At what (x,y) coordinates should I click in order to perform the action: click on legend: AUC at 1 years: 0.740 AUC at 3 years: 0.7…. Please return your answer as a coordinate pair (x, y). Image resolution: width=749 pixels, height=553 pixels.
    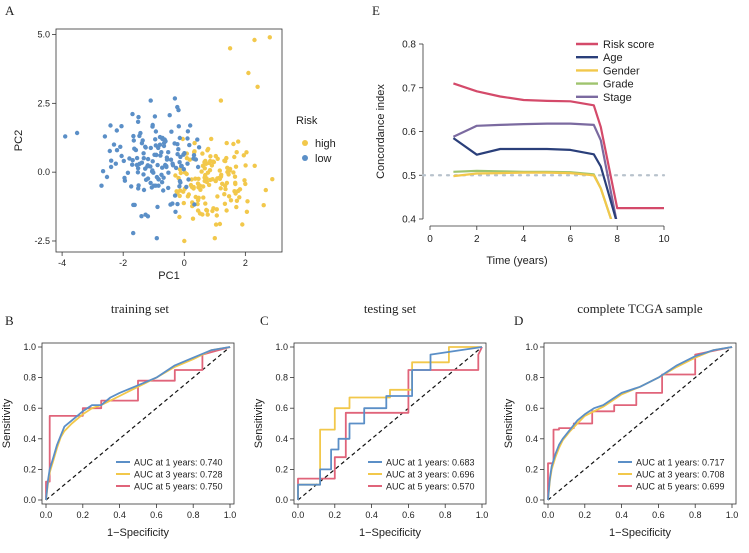
    Looking at the image, I should click on (169, 475).